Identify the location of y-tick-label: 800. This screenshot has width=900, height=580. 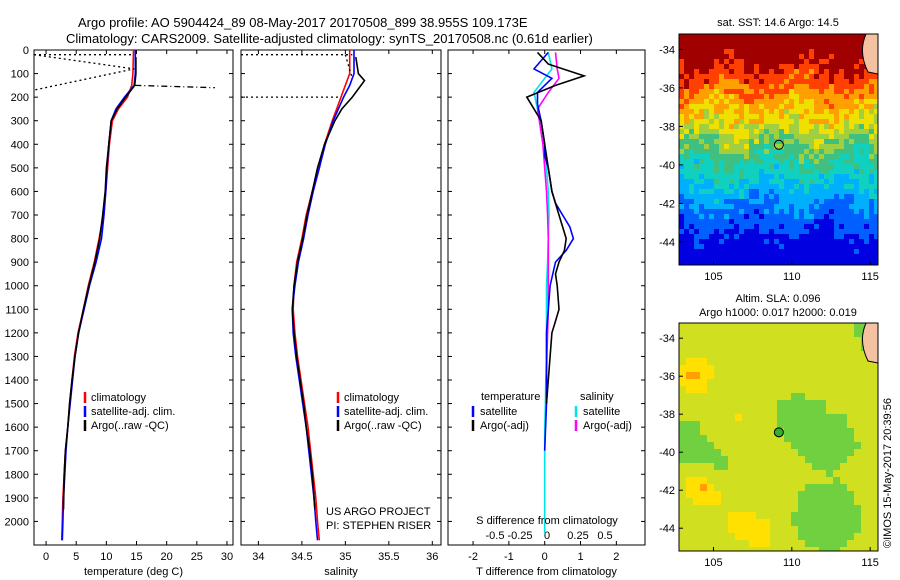
(20, 240).